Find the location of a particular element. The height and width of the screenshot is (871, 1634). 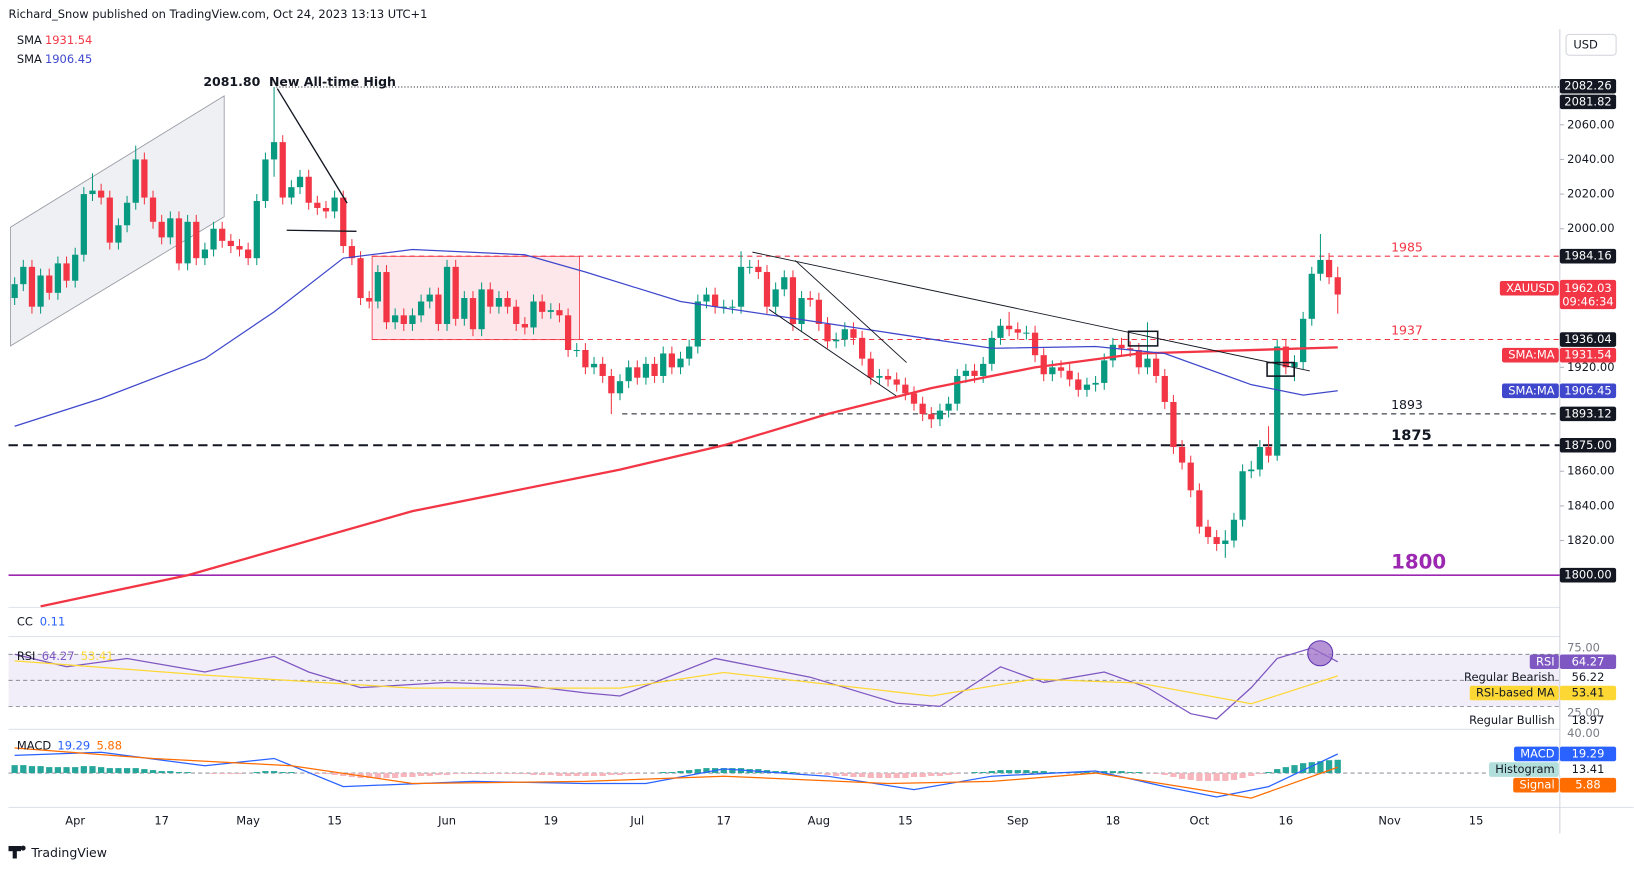

sma-tag is located at coordinates (1588, 391).